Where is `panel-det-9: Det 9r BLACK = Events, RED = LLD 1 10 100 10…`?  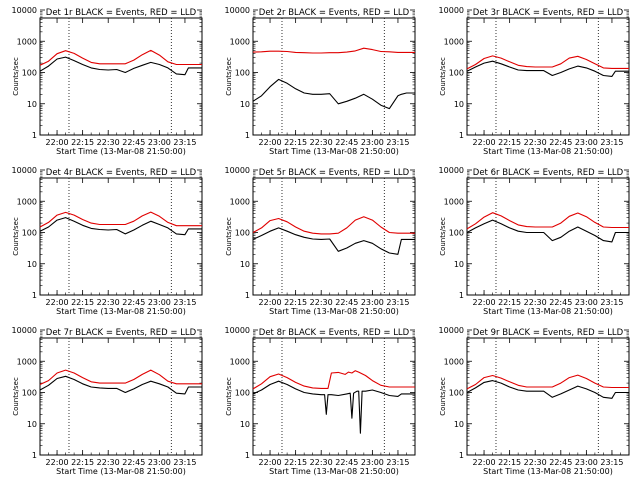
panel-det-9: Det 9r BLACK = Events, RED = LLD 1 10 100 10… is located at coordinates (534, 401).